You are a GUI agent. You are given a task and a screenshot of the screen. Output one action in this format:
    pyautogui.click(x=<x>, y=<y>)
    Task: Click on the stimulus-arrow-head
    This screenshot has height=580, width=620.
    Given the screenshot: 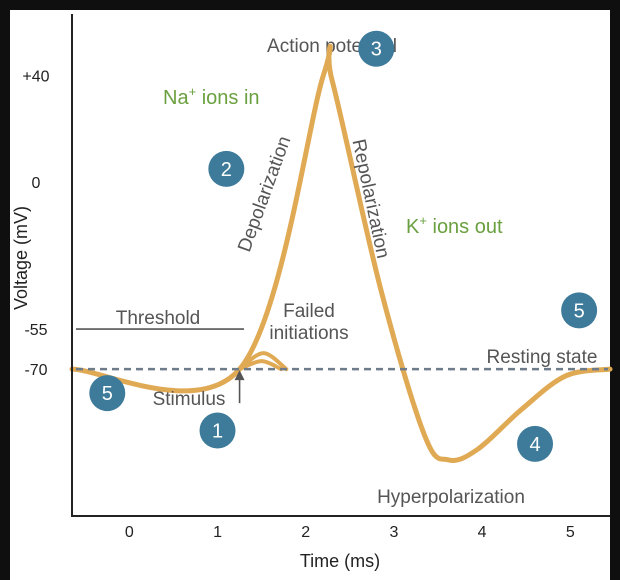 What is the action you would take?
    pyautogui.click(x=239, y=375)
    